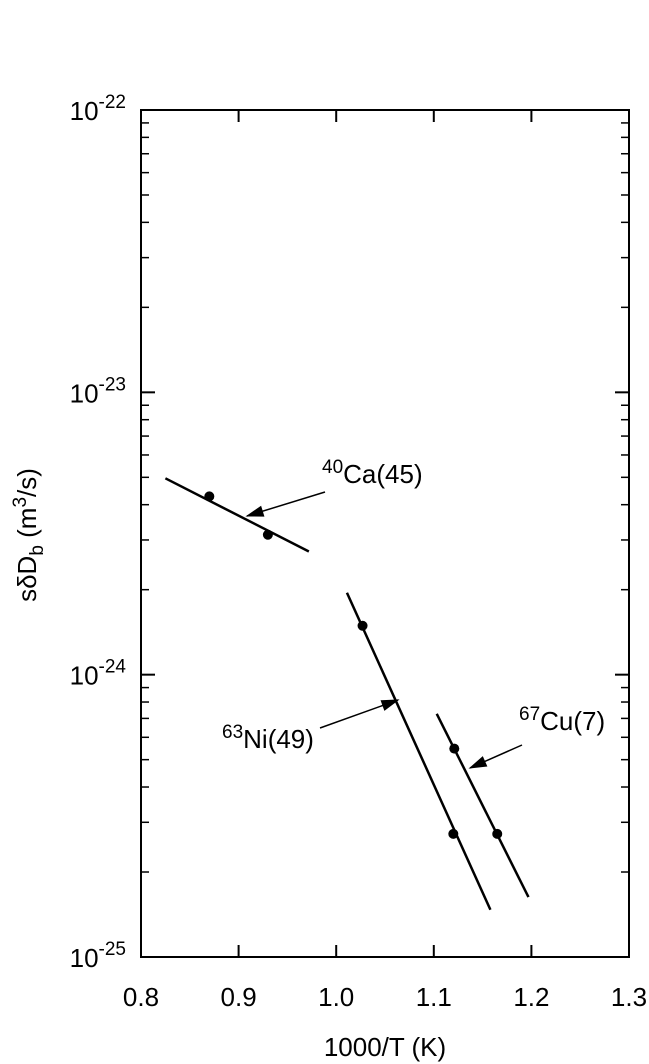 This screenshot has height=1064, width=649. What do you see at coordinates (572, 721) in the screenshot?
I see `isotope-name: Cu(7)` at bounding box center [572, 721].